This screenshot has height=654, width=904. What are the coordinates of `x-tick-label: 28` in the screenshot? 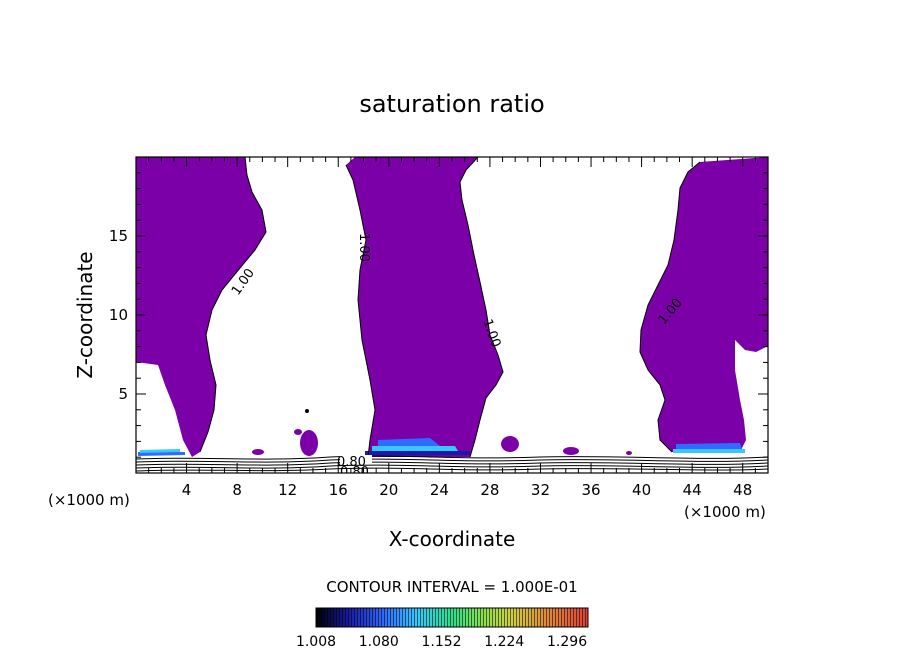 It's located at (489, 490).